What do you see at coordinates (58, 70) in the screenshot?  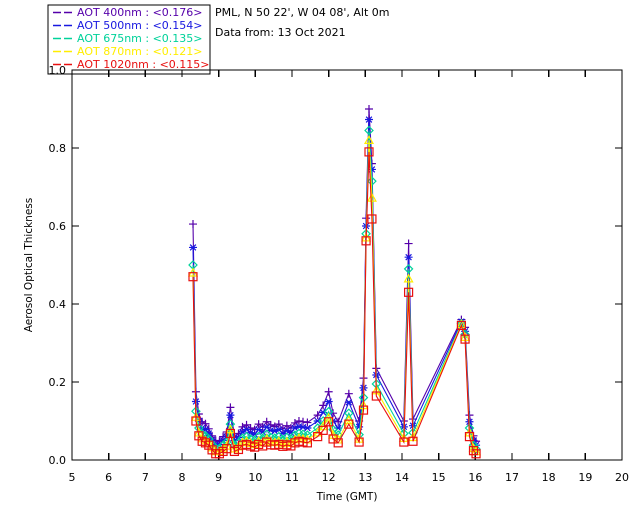 I see `y-tick-label: 1.0` at bounding box center [58, 70].